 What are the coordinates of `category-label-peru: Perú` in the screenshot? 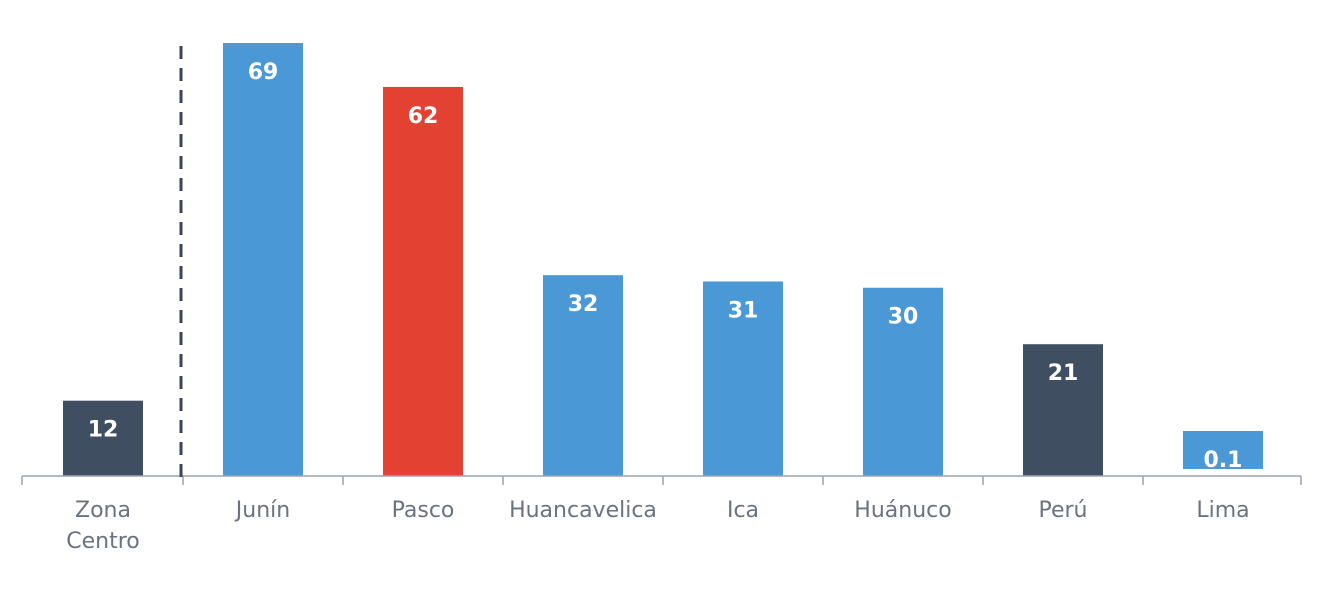 It's located at (1062, 510).